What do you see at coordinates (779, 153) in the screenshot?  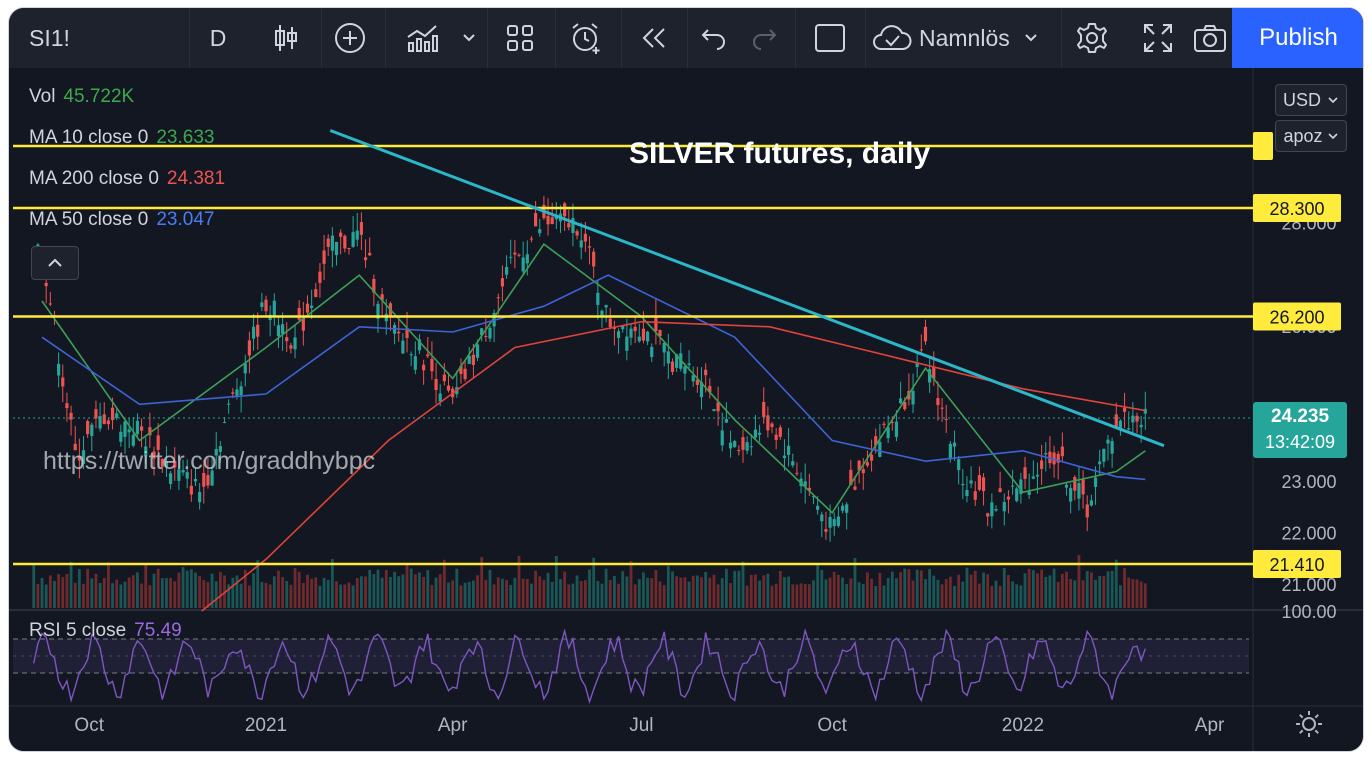 I see `chart-title-annotation: SILVER futures, daily` at bounding box center [779, 153].